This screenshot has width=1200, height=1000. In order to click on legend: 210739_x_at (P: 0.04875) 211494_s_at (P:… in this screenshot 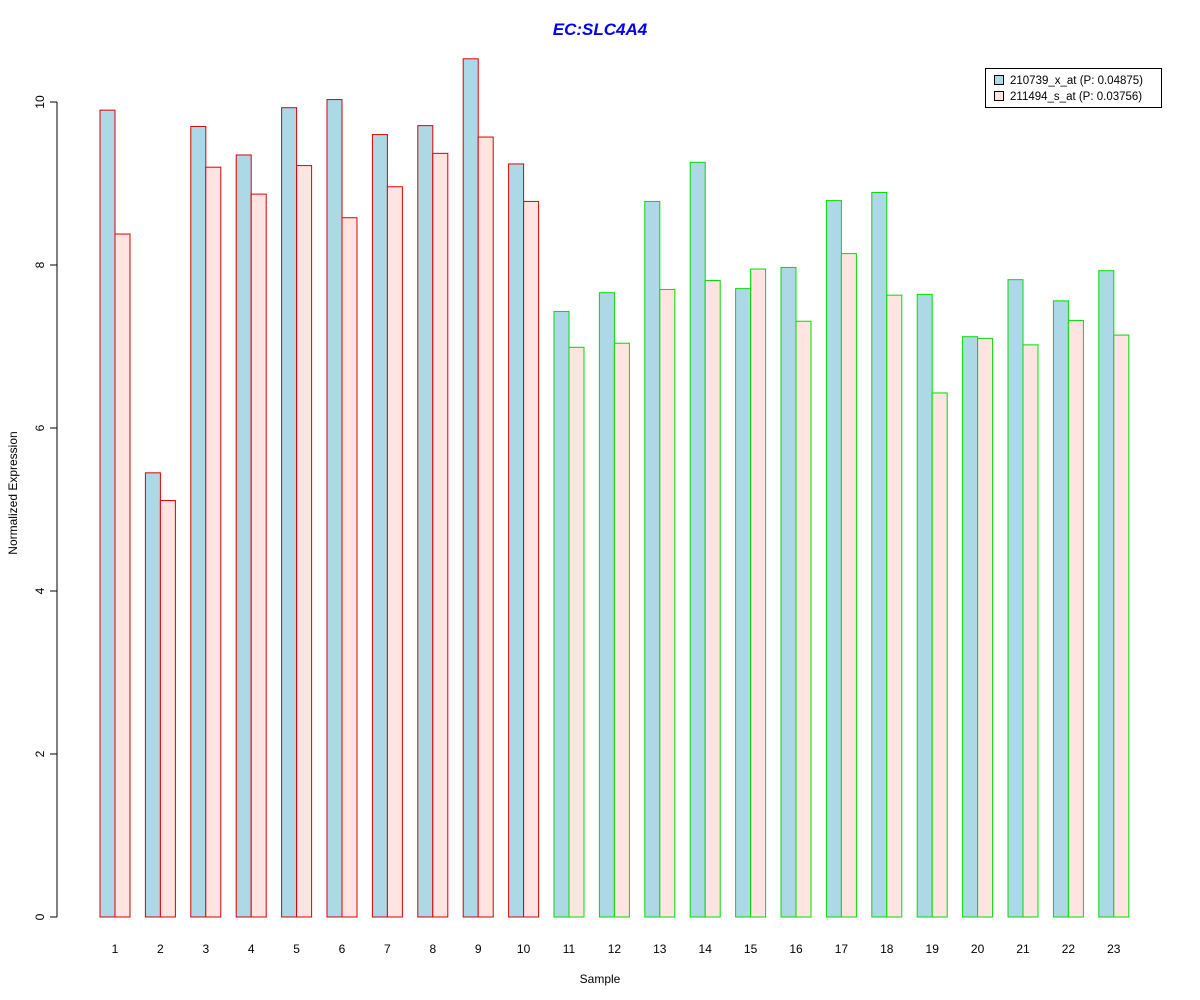, I will do `click(1073, 88)`.